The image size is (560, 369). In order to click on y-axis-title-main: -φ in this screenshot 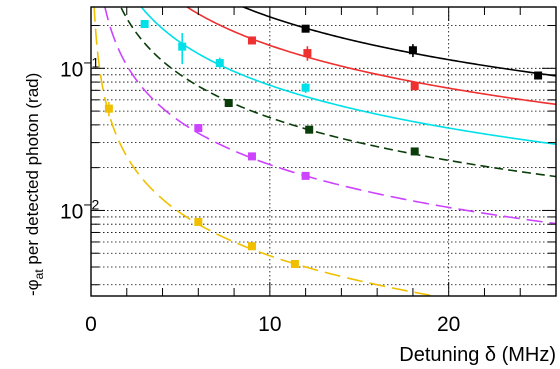, I will do `click(32, 287)`.